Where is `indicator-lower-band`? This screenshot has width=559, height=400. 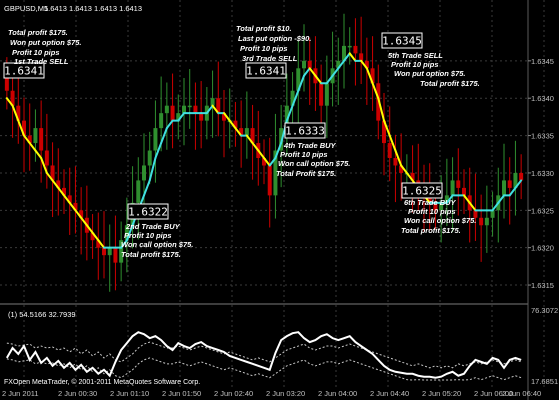 indicator-lower-band is located at coordinates (264, 369).